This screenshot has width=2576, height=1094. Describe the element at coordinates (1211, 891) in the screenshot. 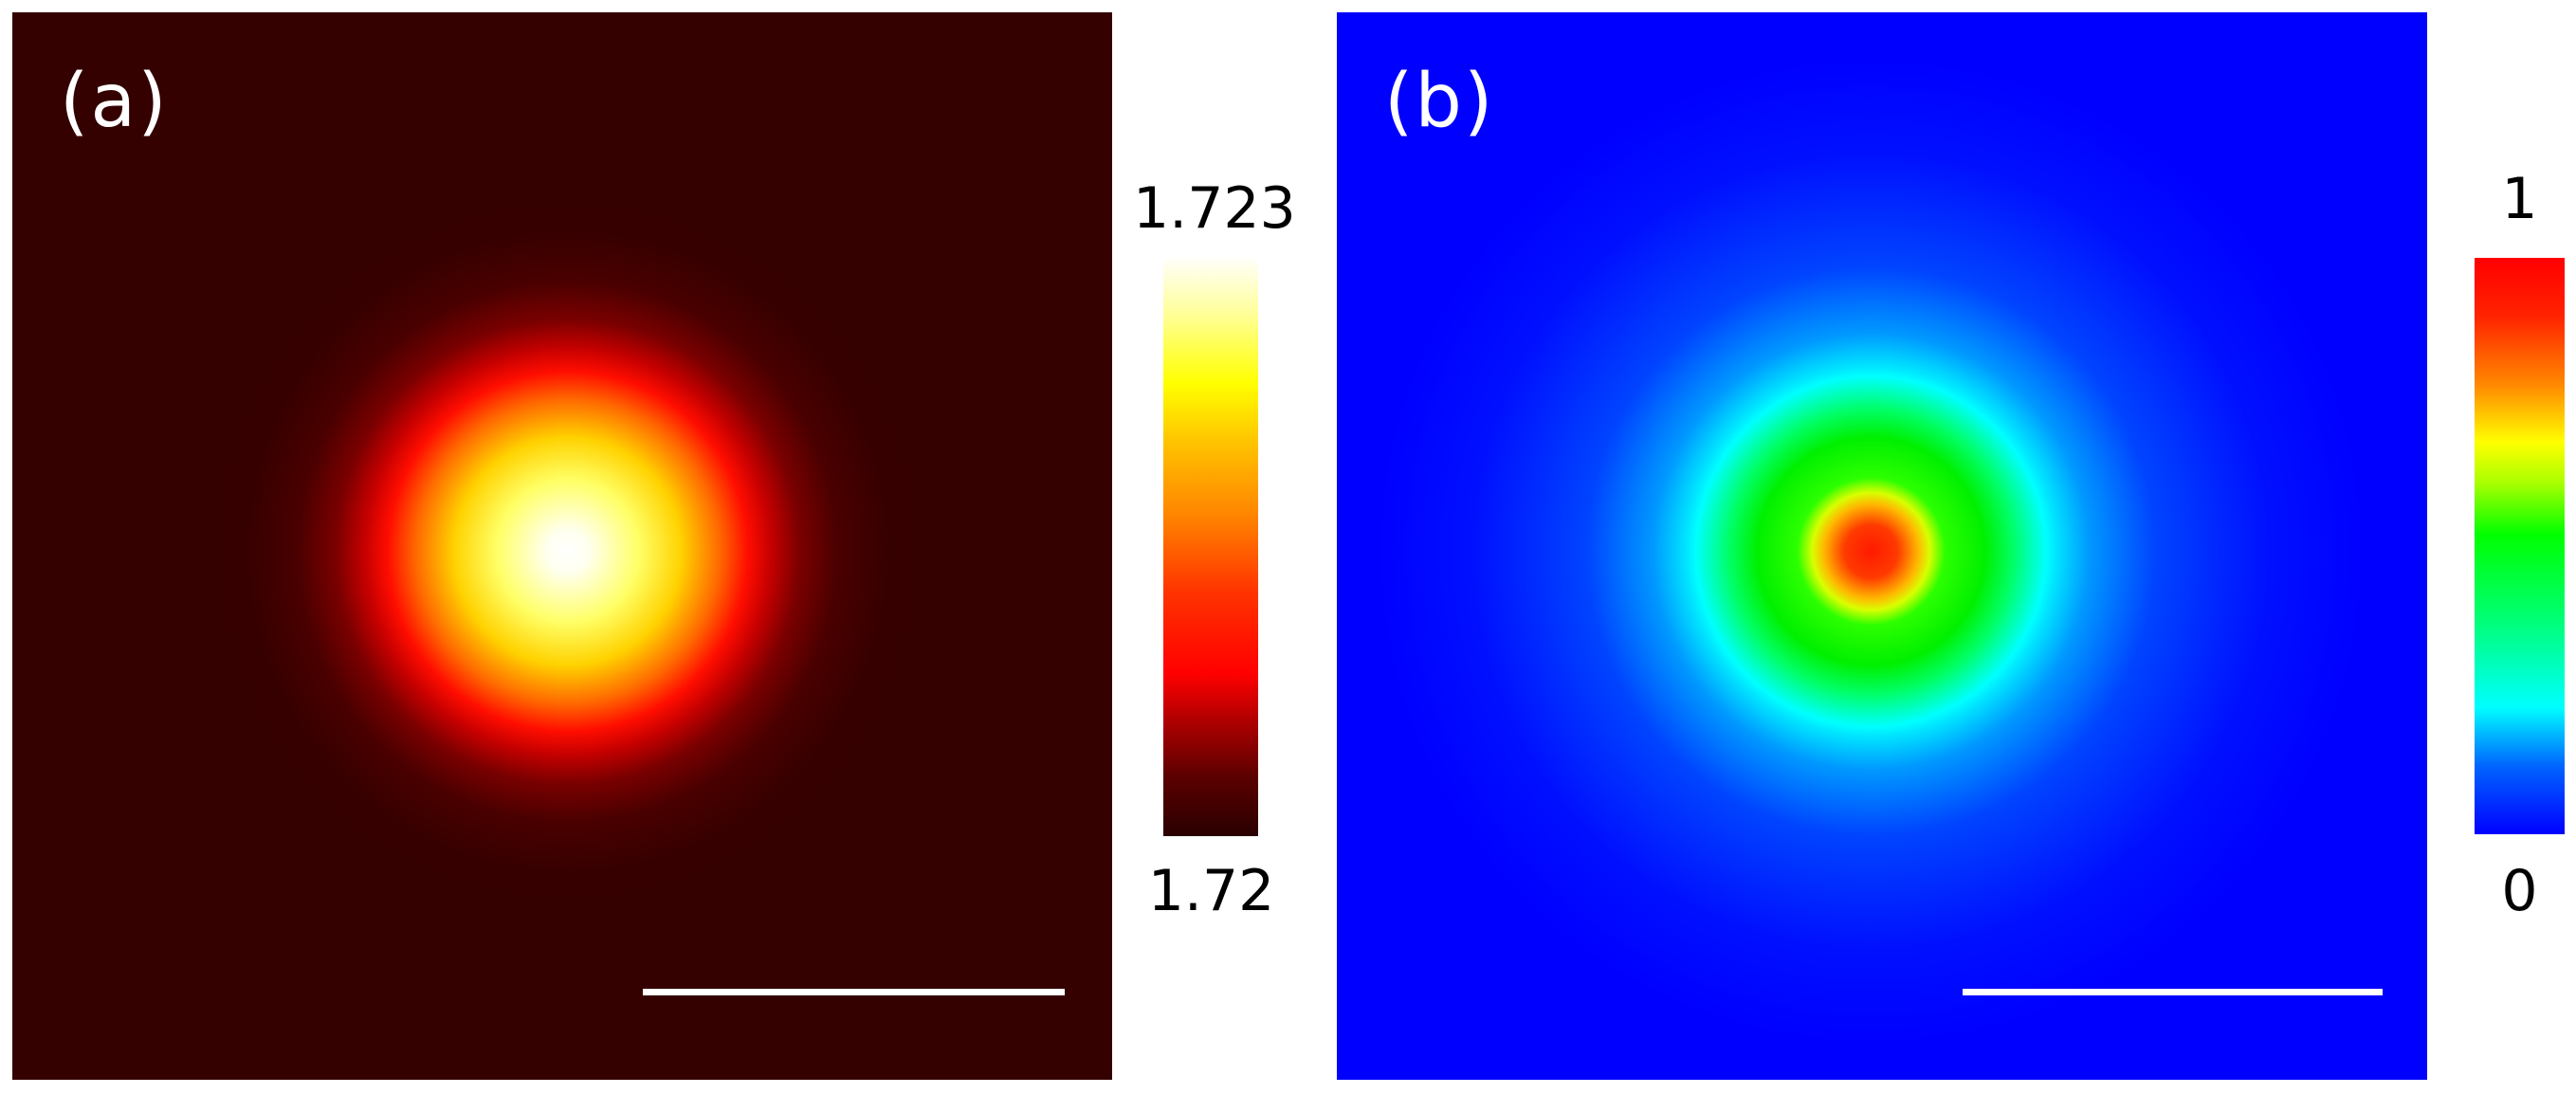

I see `colorbar-a-min-label: 1.72` at that location.